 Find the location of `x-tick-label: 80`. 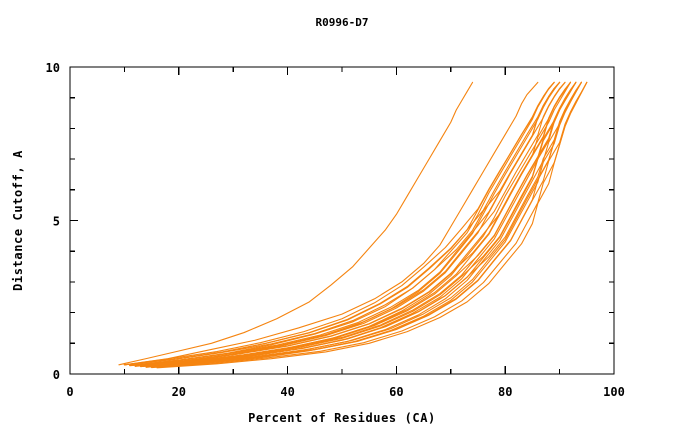

x-tick-label: 80 is located at coordinates (505, 392).